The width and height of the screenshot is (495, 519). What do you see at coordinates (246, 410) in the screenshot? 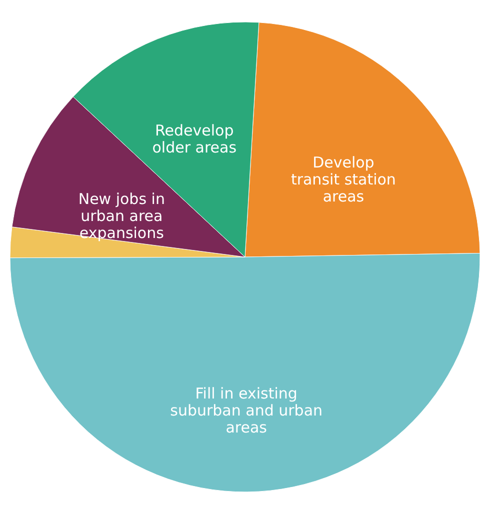
I see `slice-label: Fill in existing suburban and urban areas` at bounding box center [246, 410].